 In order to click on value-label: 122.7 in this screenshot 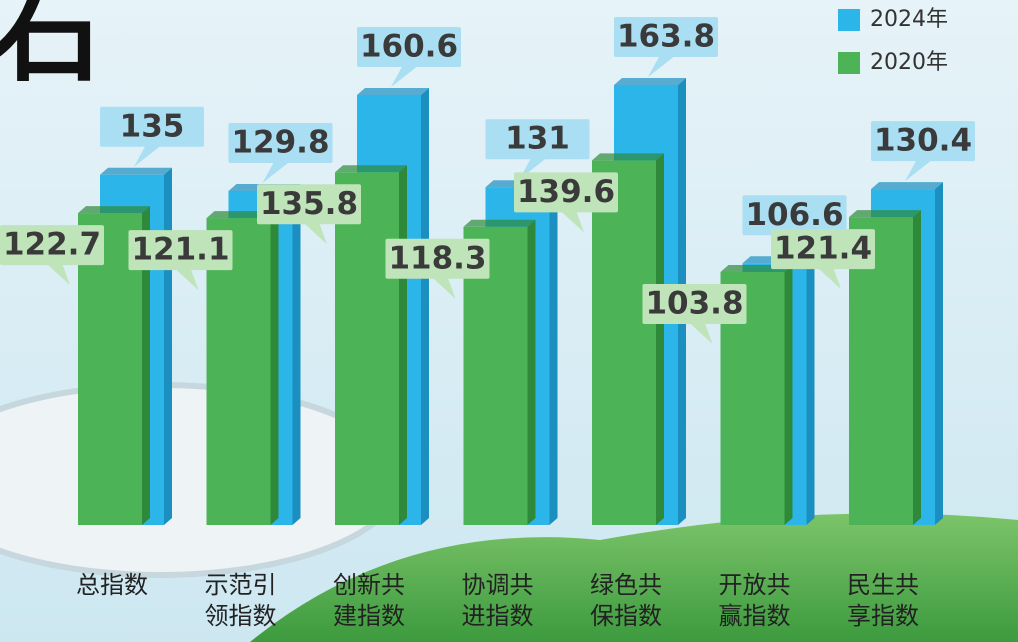, I will do `click(52, 245)`.